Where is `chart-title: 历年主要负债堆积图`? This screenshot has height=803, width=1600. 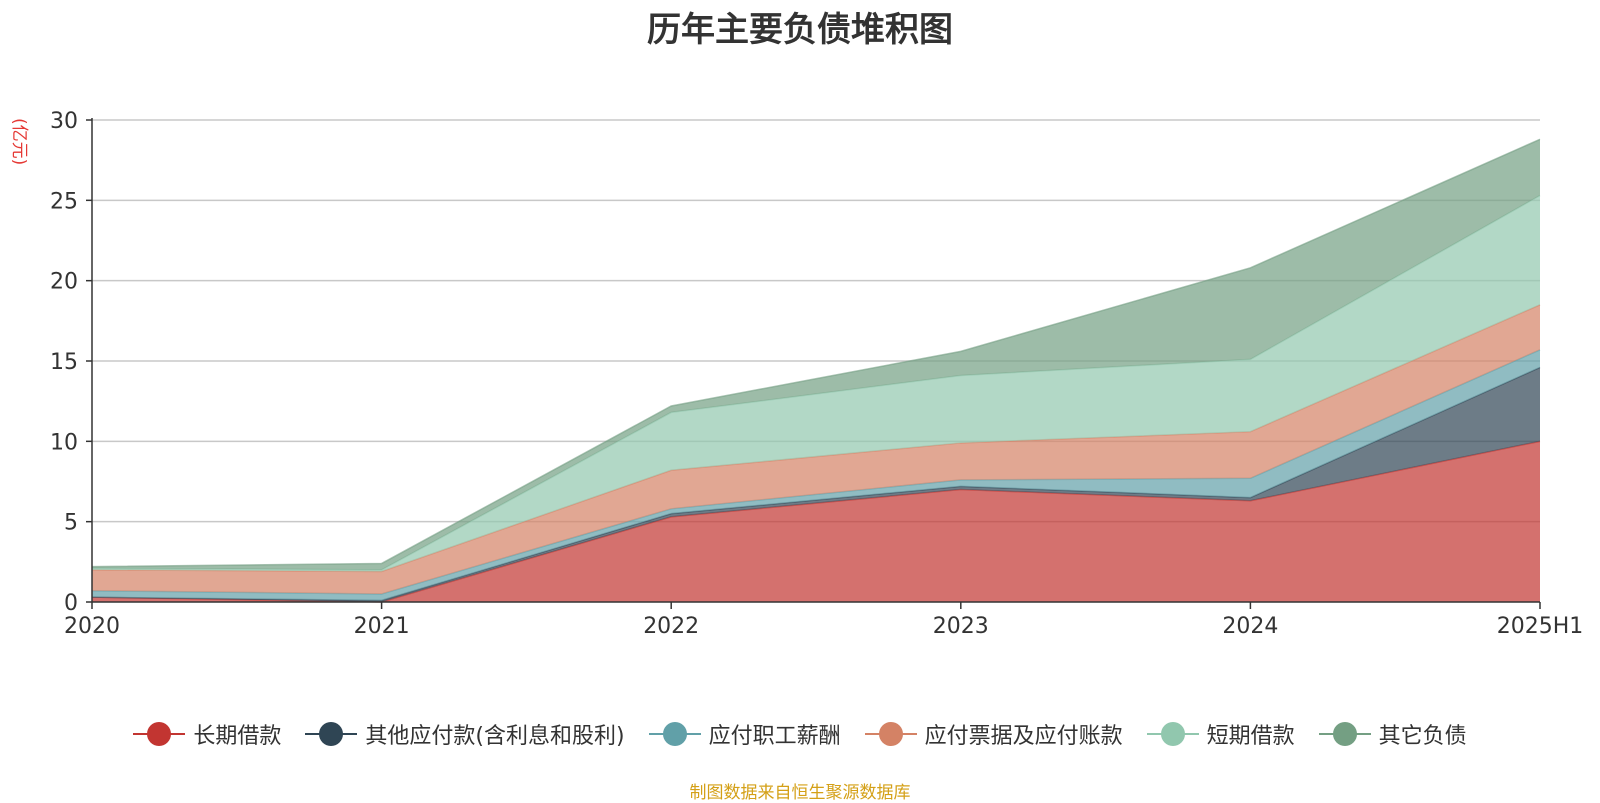 chart-title: 历年主要负债堆积图 is located at coordinates (800, 30).